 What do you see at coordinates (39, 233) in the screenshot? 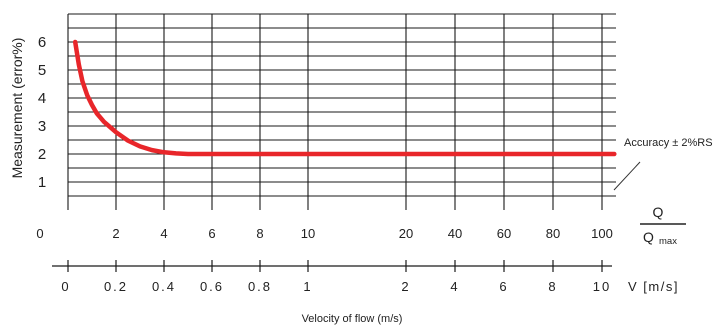
I see `ratio-tick-label: 0` at bounding box center [39, 233].